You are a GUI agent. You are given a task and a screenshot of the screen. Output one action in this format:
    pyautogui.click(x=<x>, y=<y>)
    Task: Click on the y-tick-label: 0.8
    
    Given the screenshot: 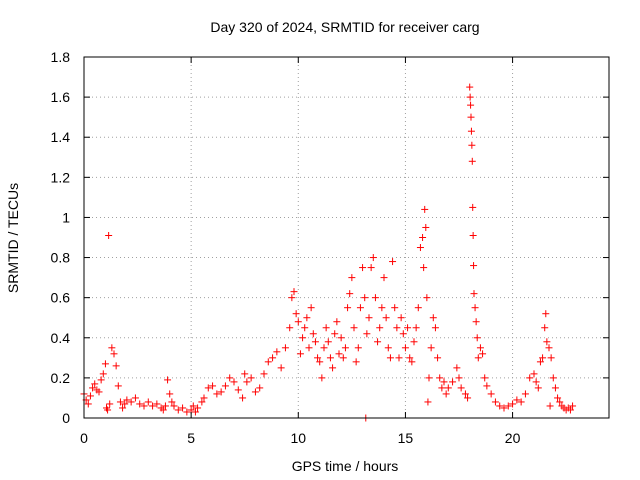 What is the action you would take?
    pyautogui.click(x=61, y=258)
    